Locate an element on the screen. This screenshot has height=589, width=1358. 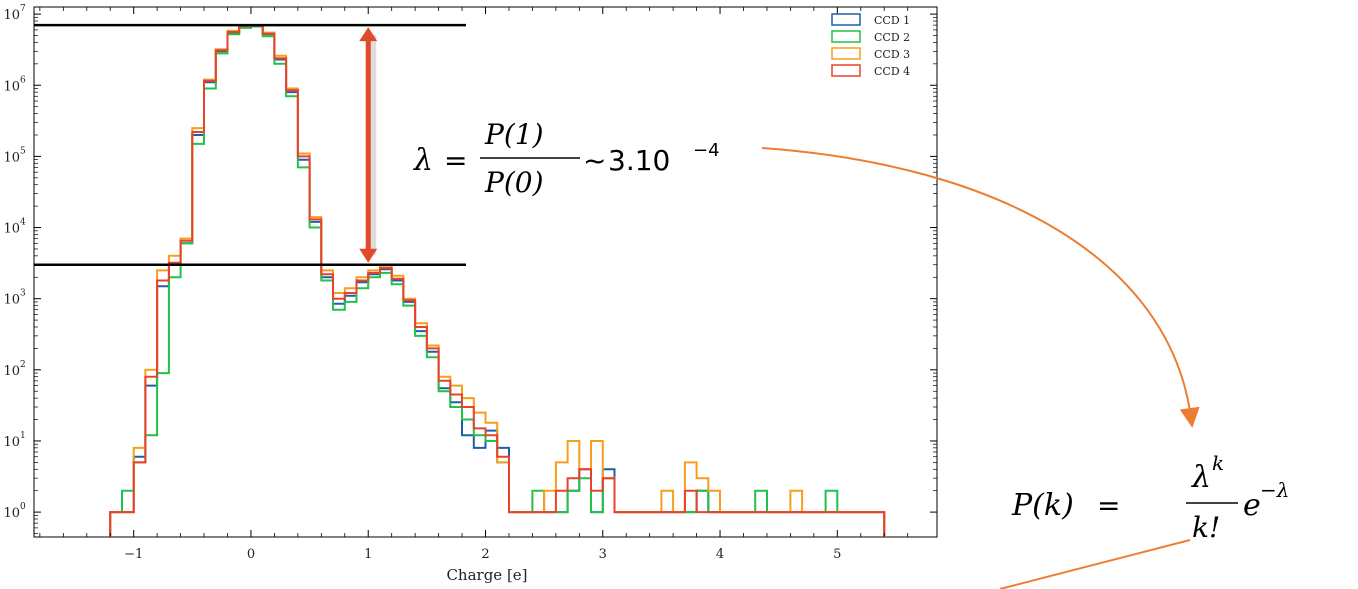
legend-label: CCD 2 is located at coordinates (892, 37).